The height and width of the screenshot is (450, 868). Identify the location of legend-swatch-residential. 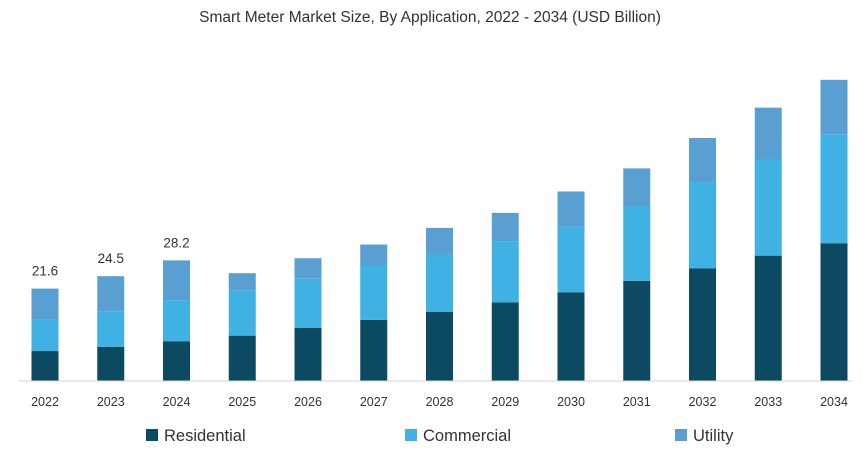
(152, 435).